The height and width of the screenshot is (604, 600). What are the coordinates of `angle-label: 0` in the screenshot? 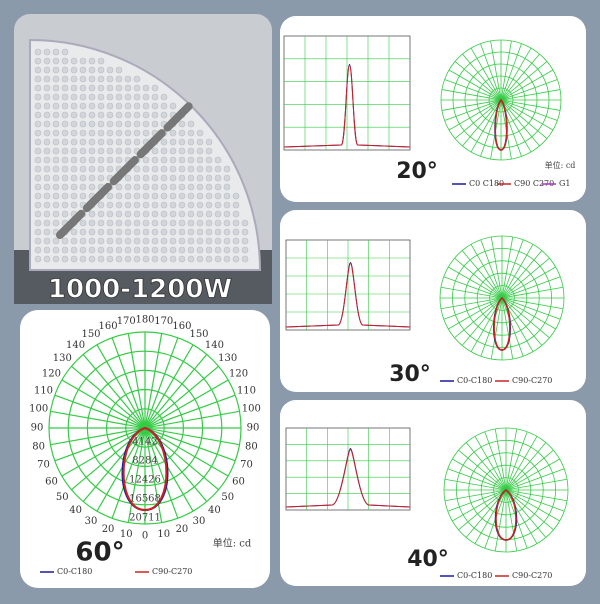 It's located at (145, 536).